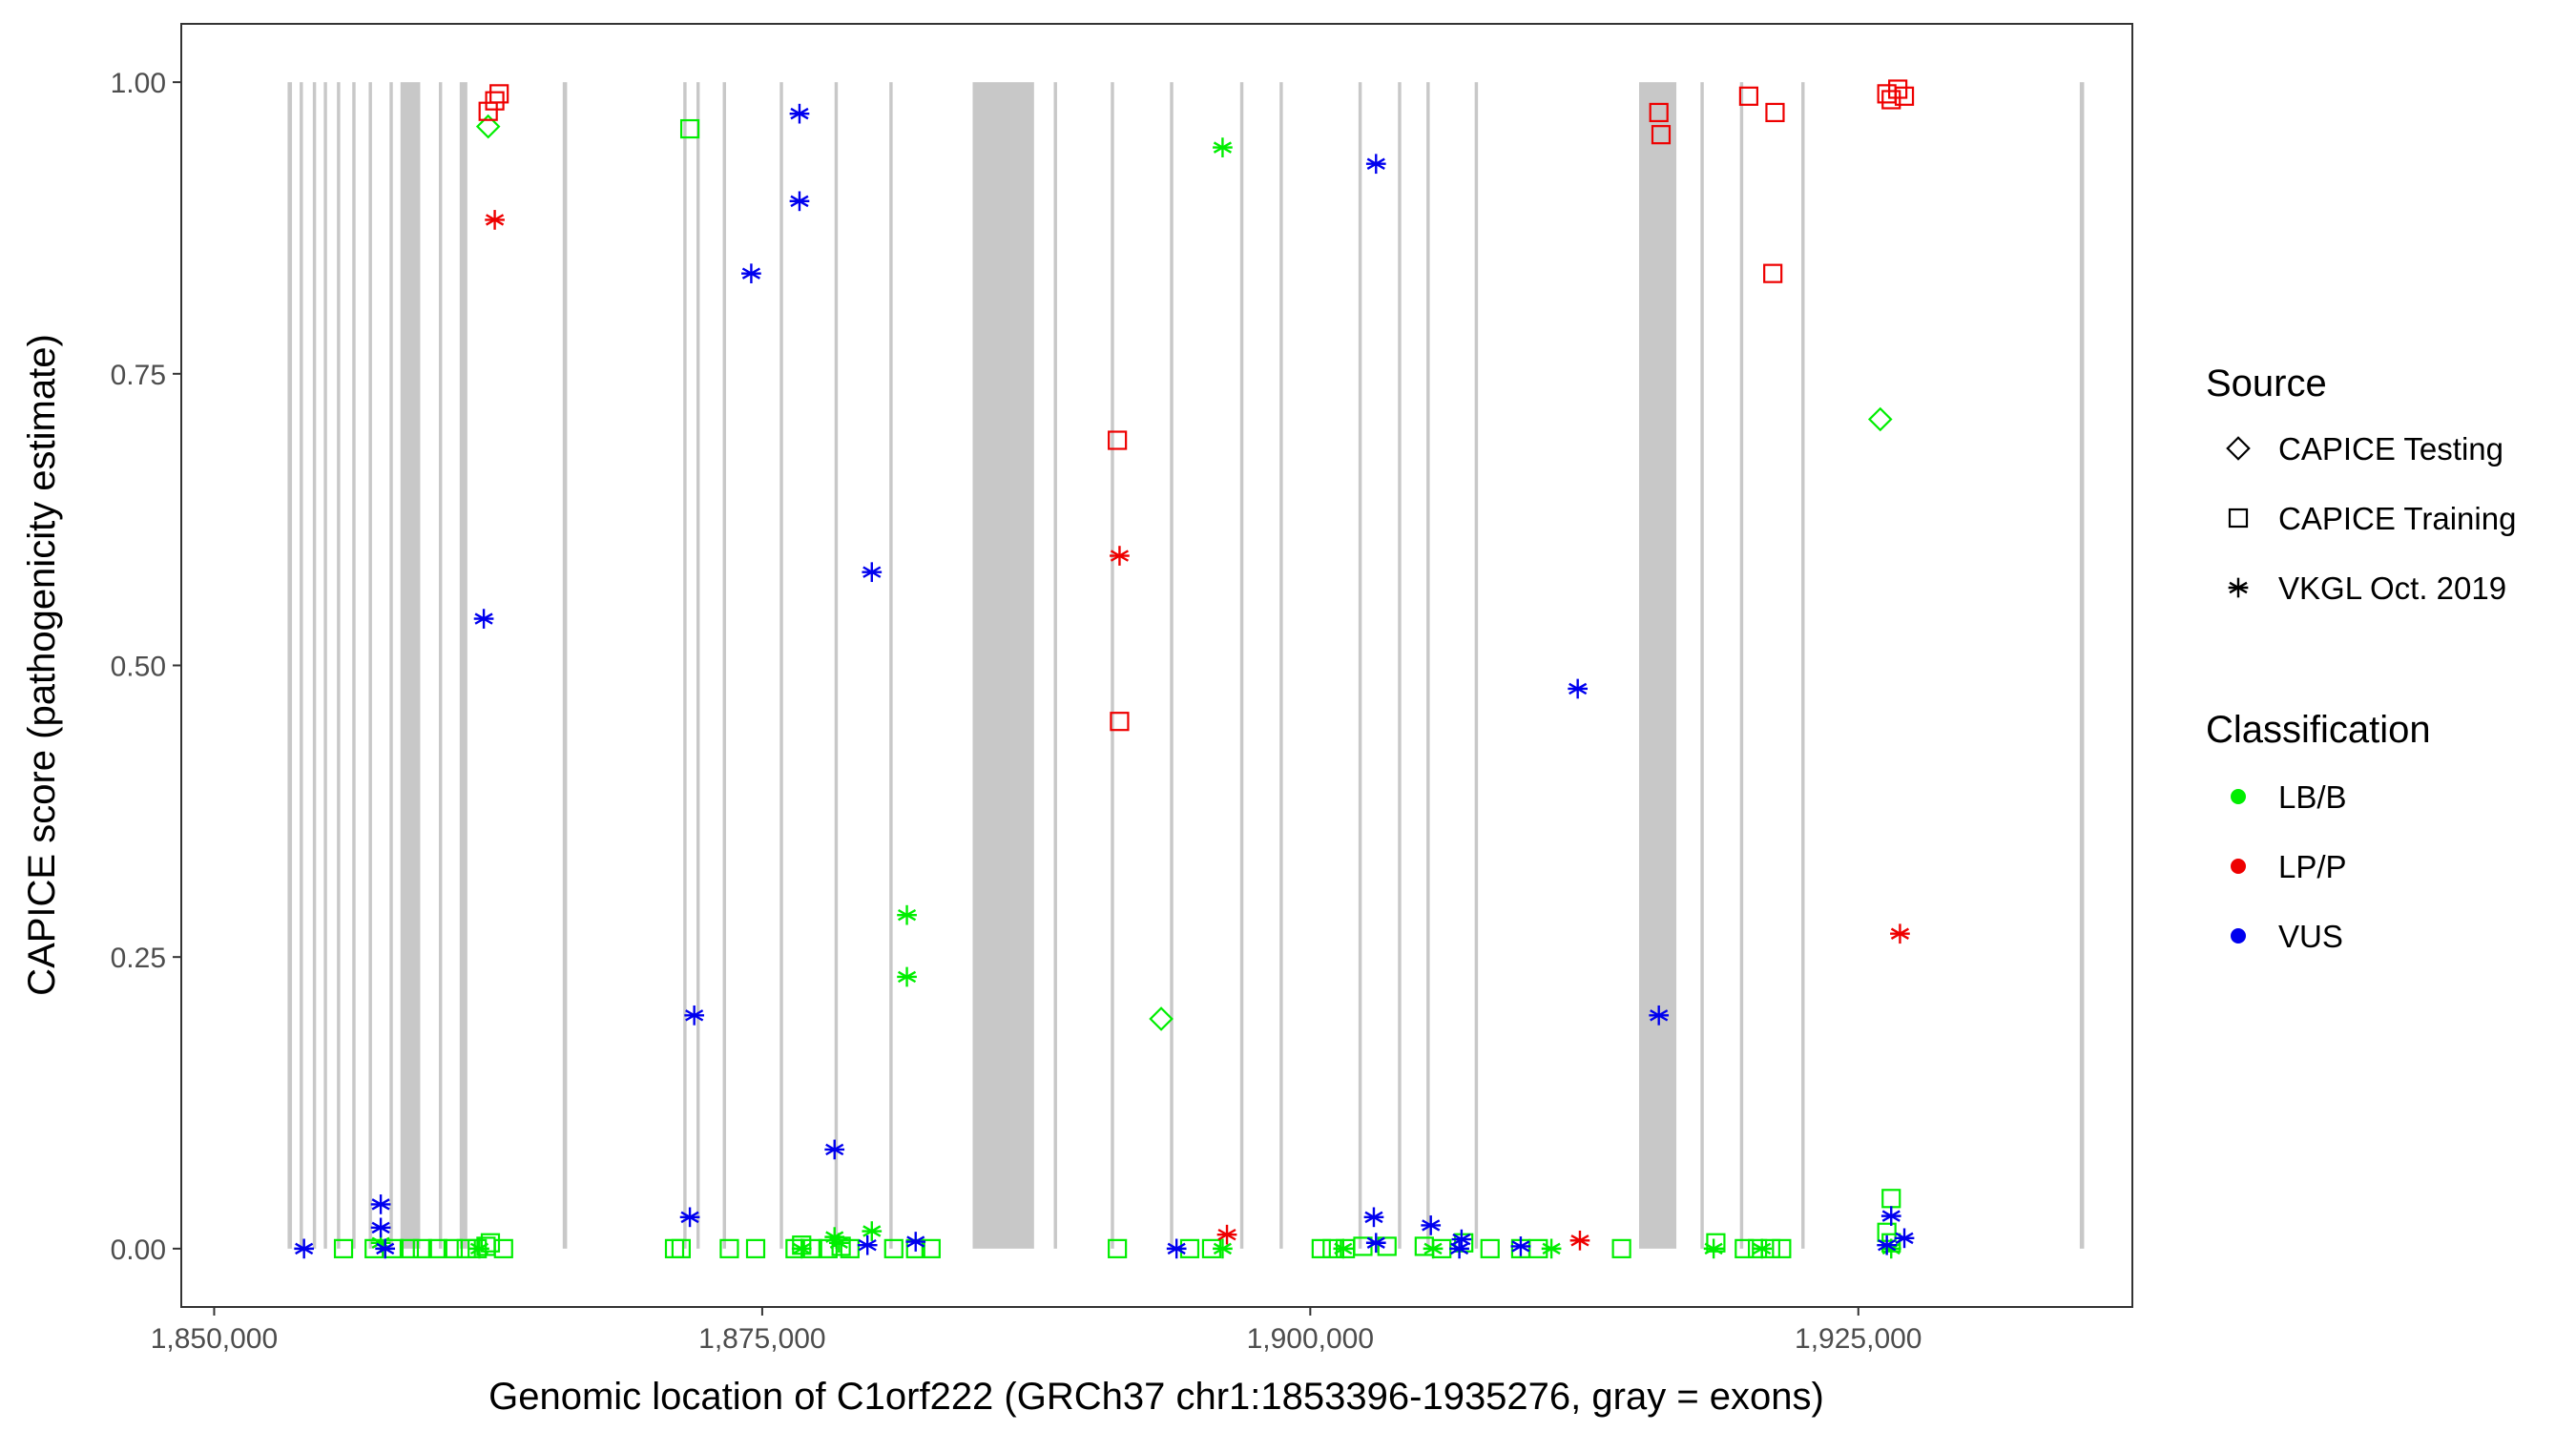 Image resolution: width=2576 pixels, height=1431 pixels. What do you see at coordinates (2238, 448) in the screenshot?
I see `legend-diamond-key` at bounding box center [2238, 448].